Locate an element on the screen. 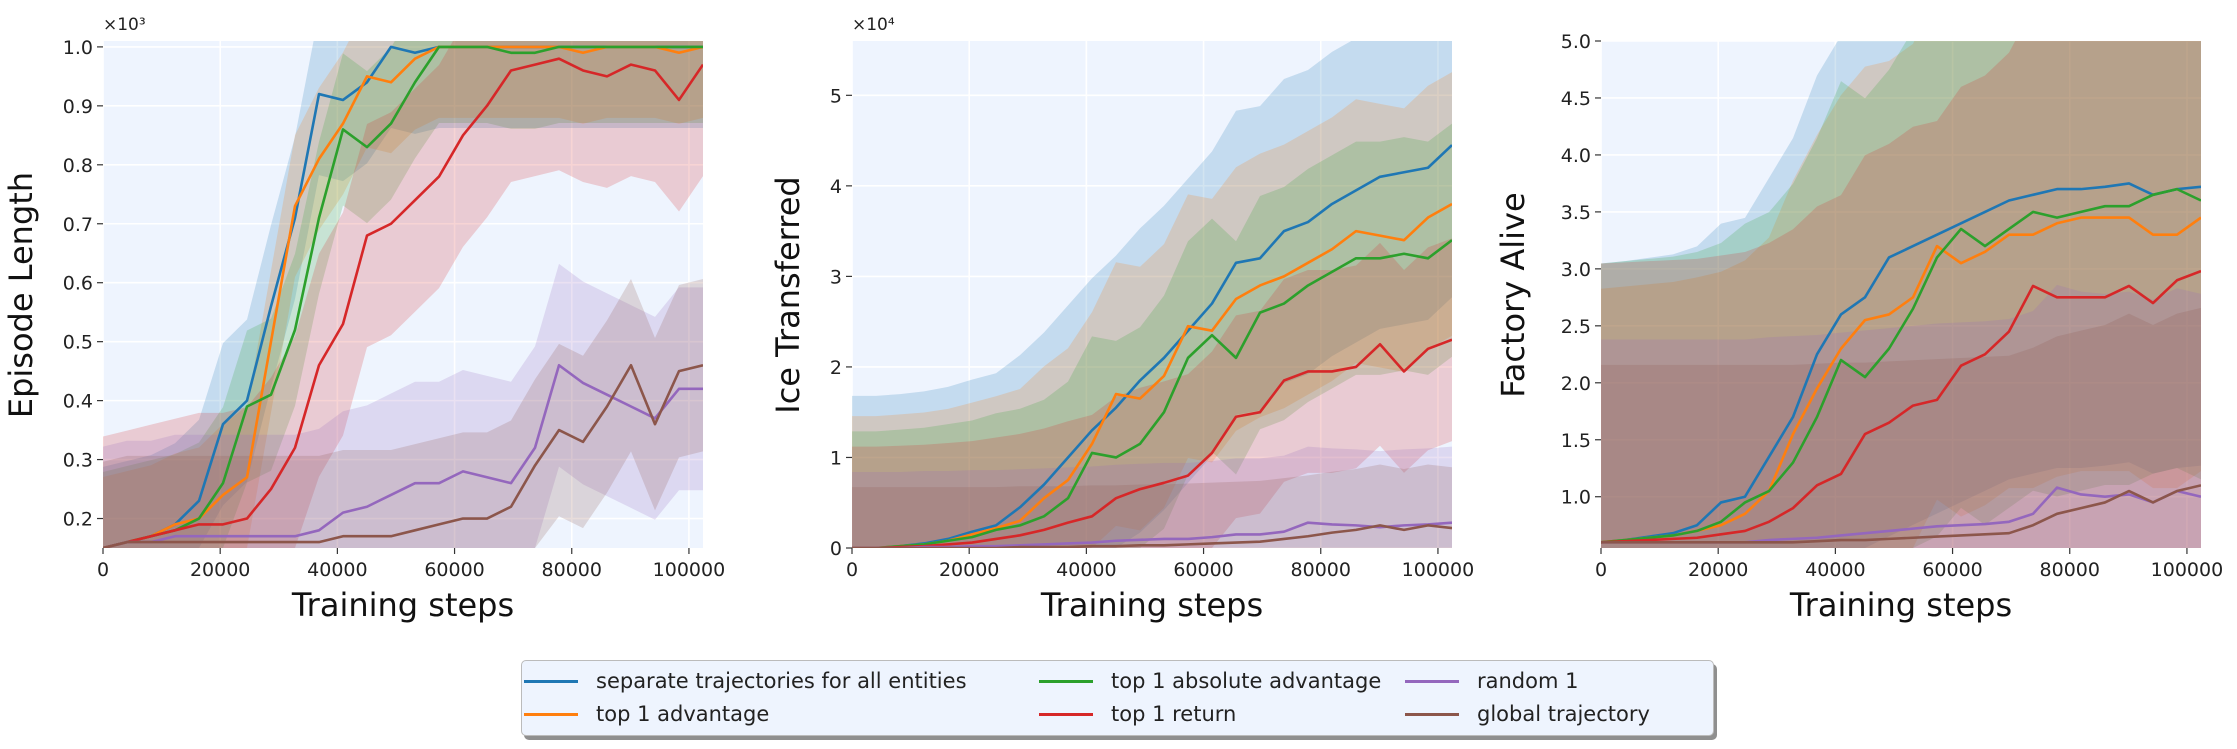 This screenshot has height=749, width=2237. y-tick-label: 5.0 is located at coordinates (1576, 42).